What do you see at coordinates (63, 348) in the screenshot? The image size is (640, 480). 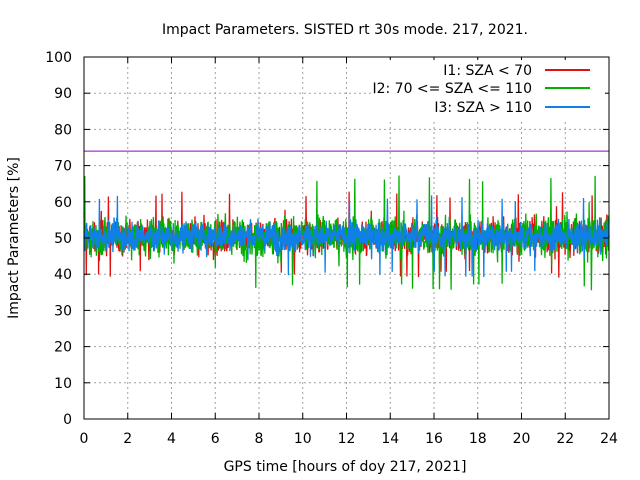 I see `y-tick-label: 20` at bounding box center [63, 348].